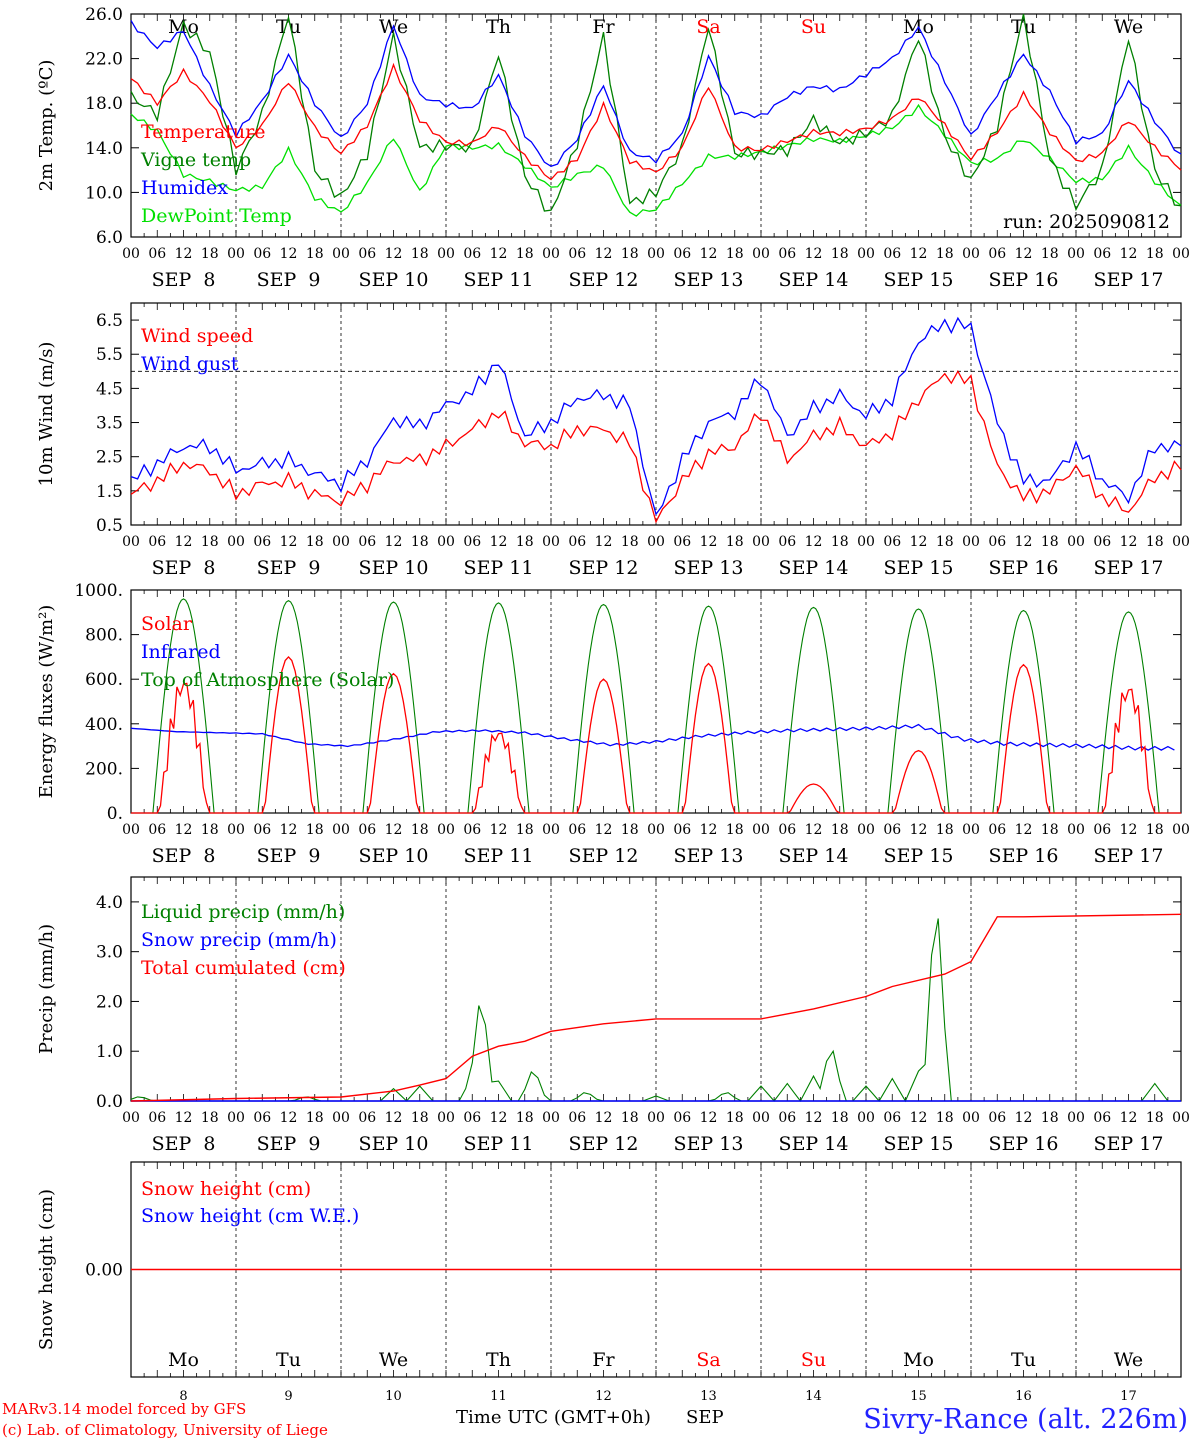  What do you see at coordinates (46, 702) in the screenshot?
I see `y-axis-label: Energy fluxes (W/m²)` at bounding box center [46, 702].